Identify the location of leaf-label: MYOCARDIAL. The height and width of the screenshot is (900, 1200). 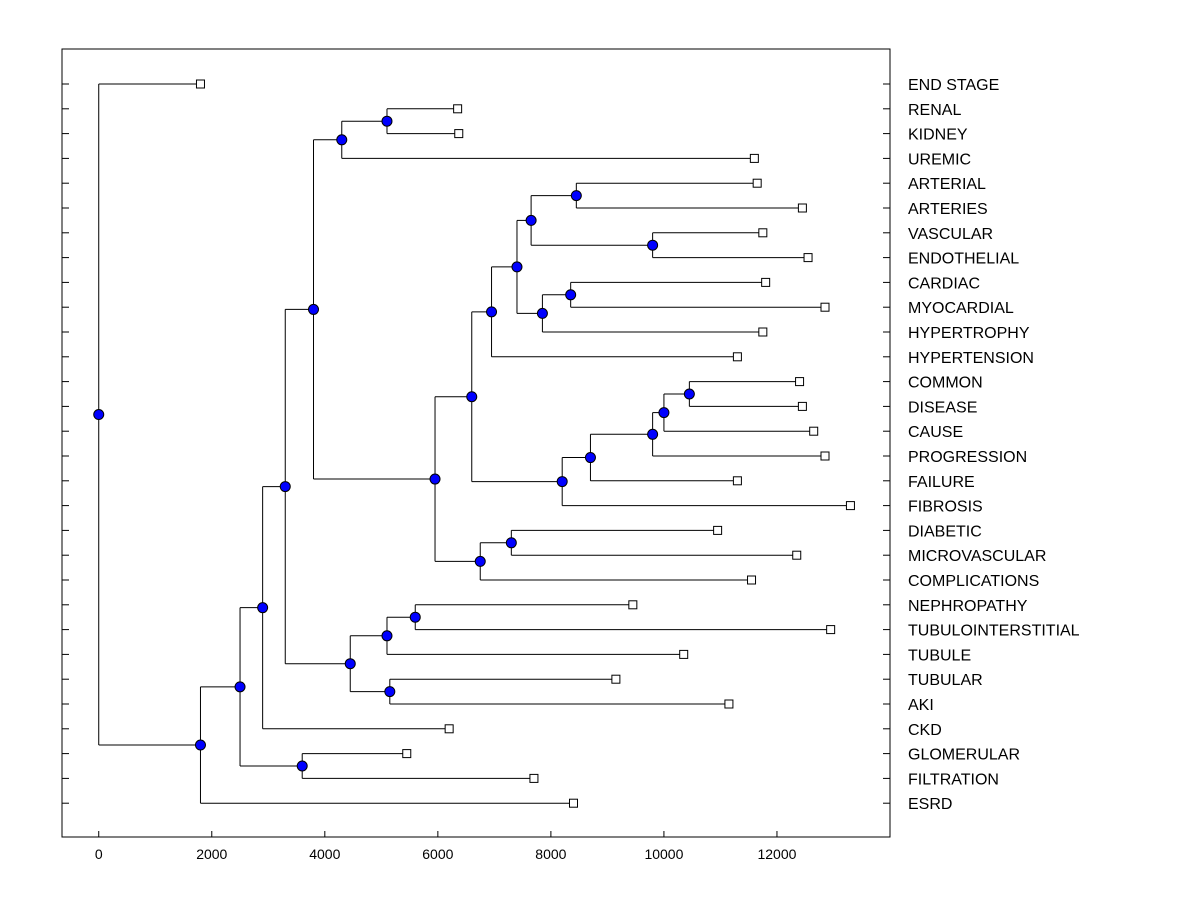
(961, 308).